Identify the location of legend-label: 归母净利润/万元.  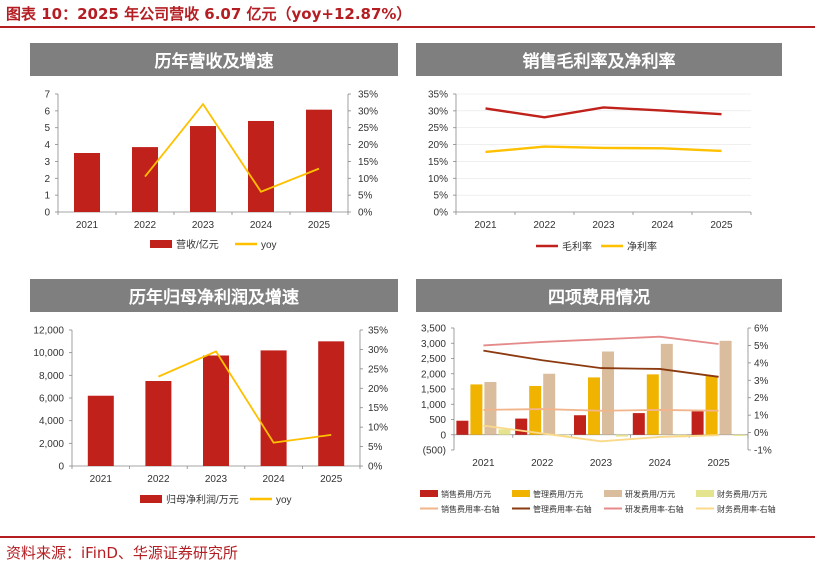
(202, 499).